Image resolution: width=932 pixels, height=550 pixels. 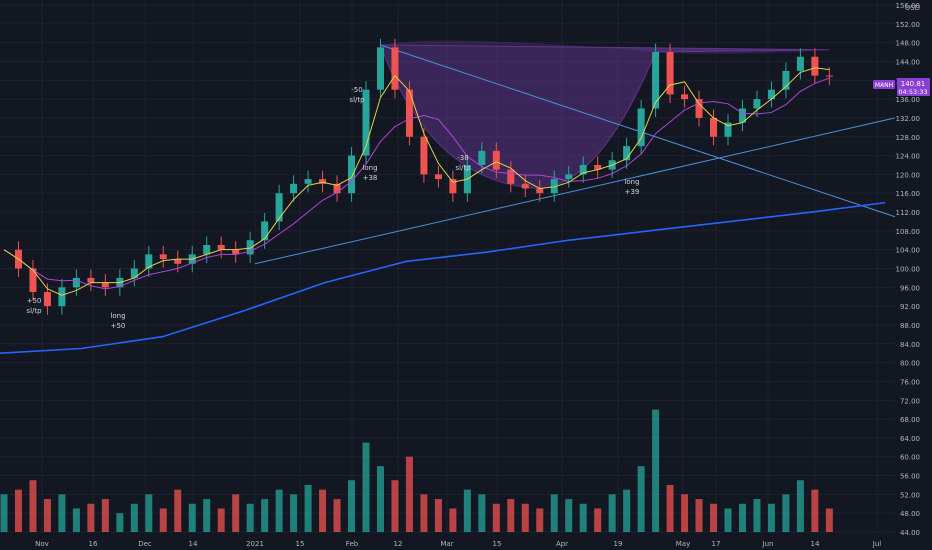 What do you see at coordinates (908, 157) in the screenshot?
I see `y-tick-label: 124.00` at bounding box center [908, 157].